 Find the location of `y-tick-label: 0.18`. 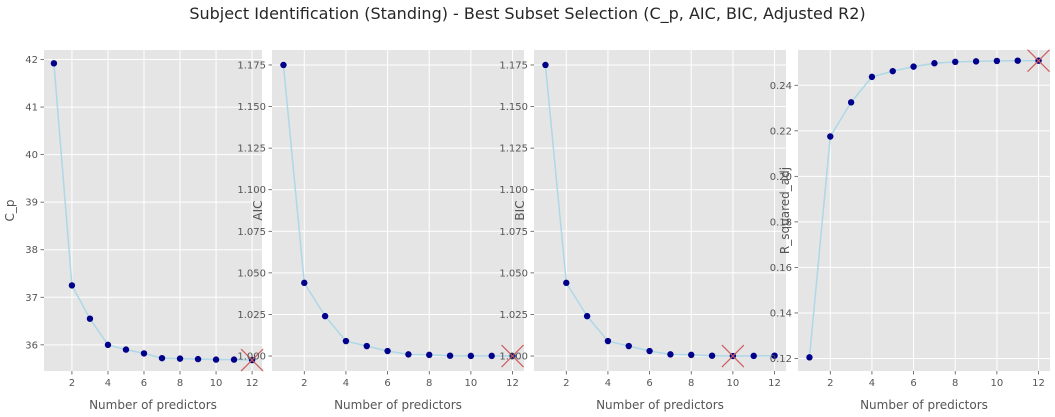

y-tick-label: 0.18 is located at coordinates (781, 222).